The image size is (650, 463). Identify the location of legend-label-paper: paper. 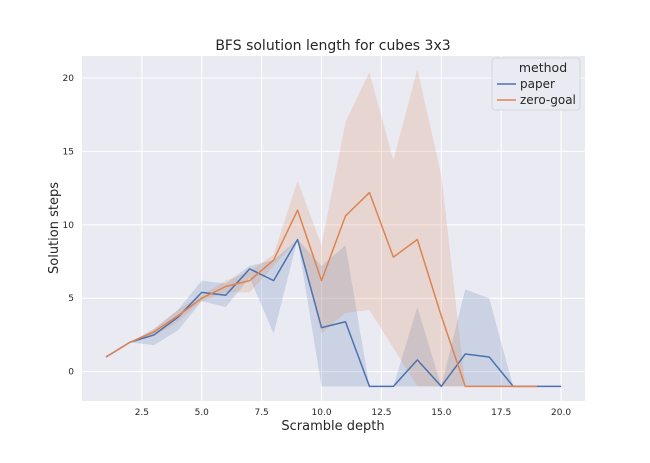
(537, 84).